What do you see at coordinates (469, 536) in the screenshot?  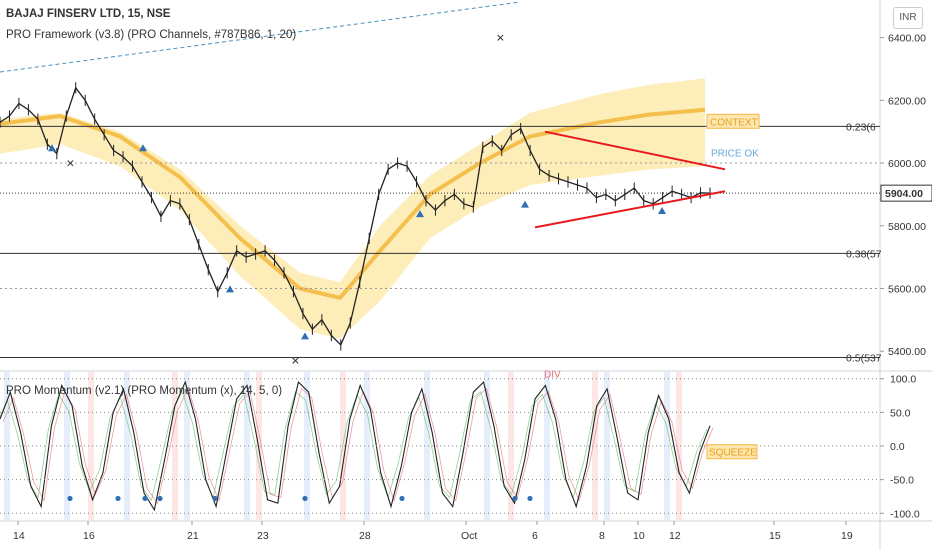 I see `time-tick-label: Oct` at bounding box center [469, 536].